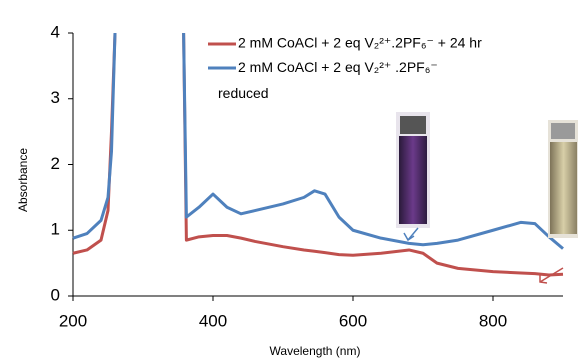 The width and height of the screenshot is (580, 364). Describe the element at coordinates (413, 170) in the screenshot. I see `vial-photo-purple` at that location.